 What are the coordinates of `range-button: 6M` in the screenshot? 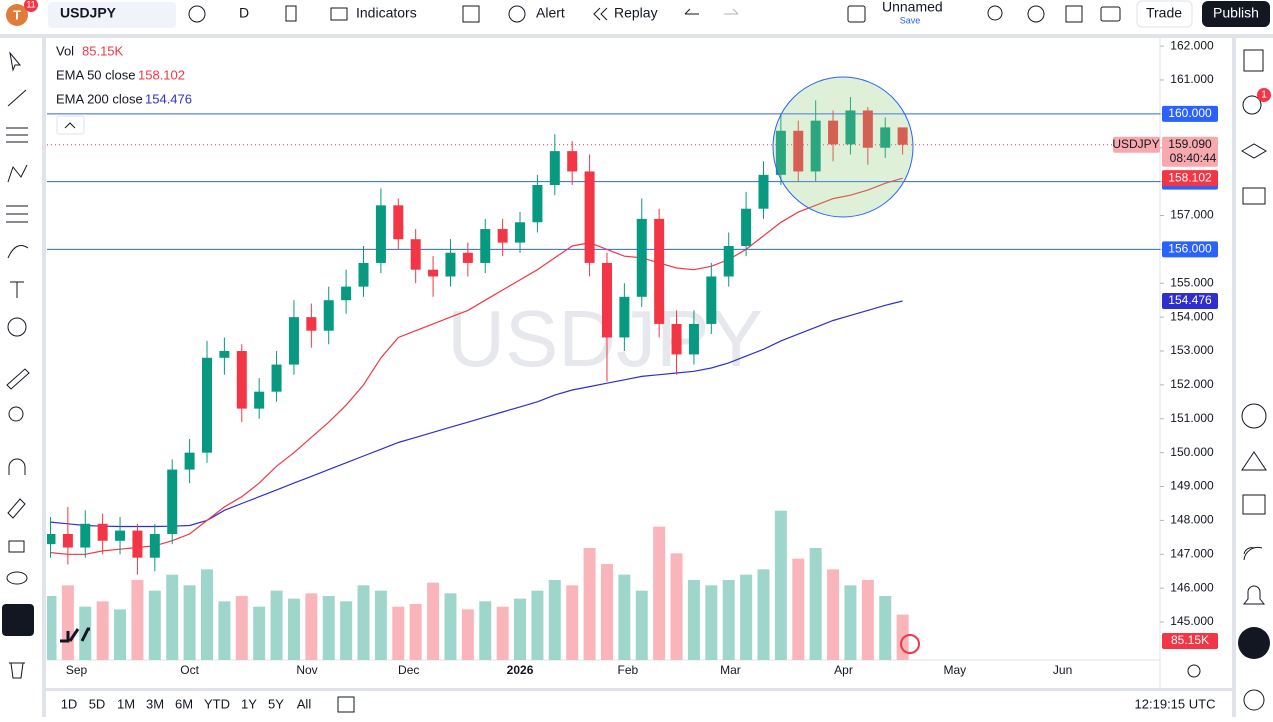 It's located at (184, 703).